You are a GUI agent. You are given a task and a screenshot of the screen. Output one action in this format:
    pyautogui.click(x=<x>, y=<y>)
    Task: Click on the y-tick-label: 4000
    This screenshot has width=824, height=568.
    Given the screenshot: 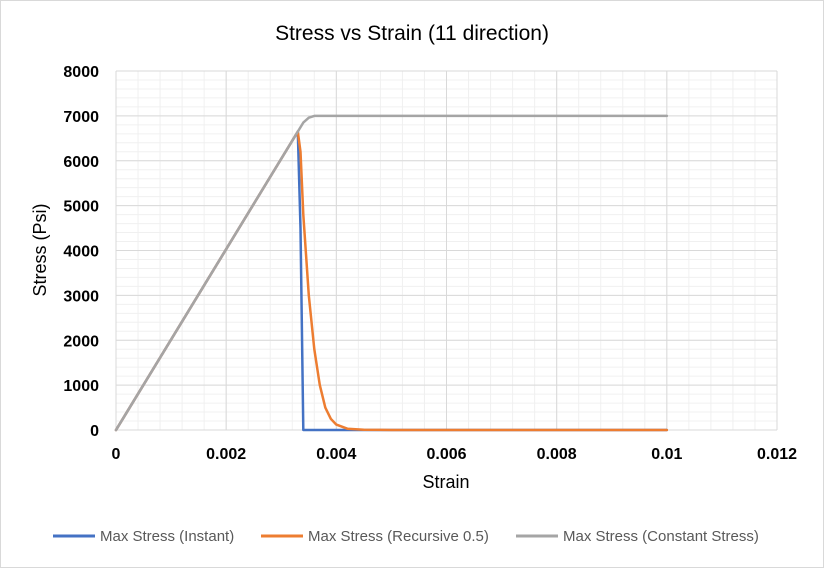 What is the action you would take?
    pyautogui.click(x=81, y=252)
    